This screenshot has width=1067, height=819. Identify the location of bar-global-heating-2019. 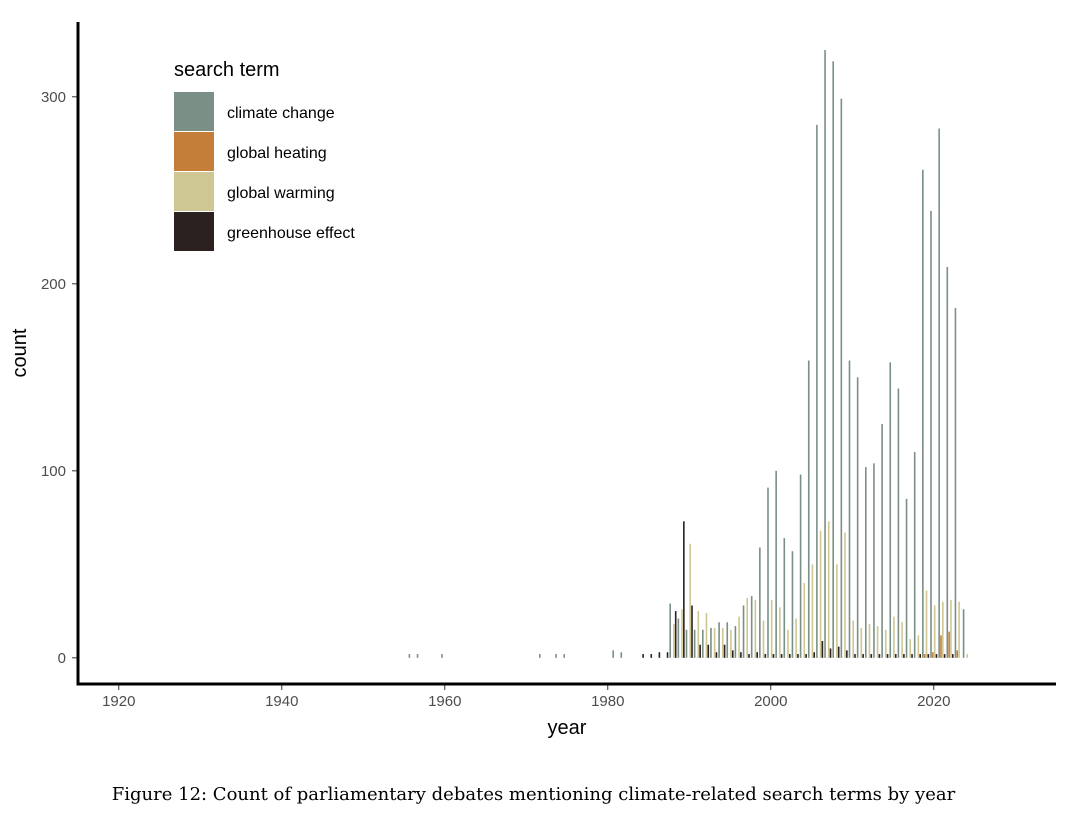
(924, 656).